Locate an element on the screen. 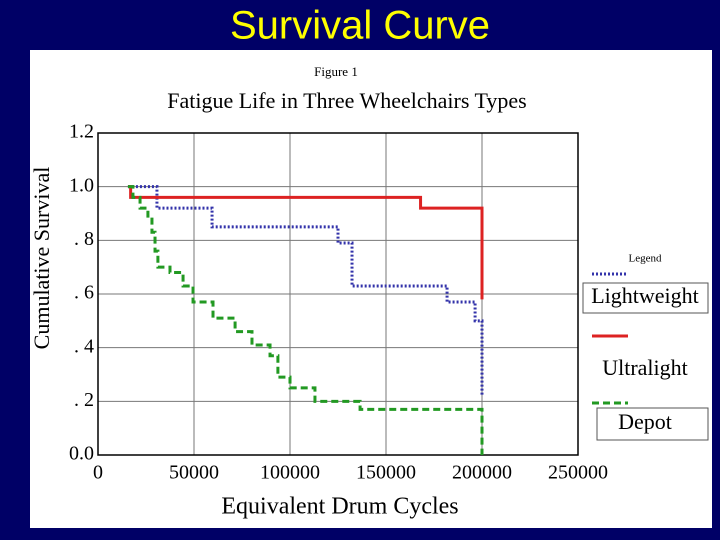 This screenshot has width=720, height=540. legend-label: Depot is located at coordinates (645, 421).